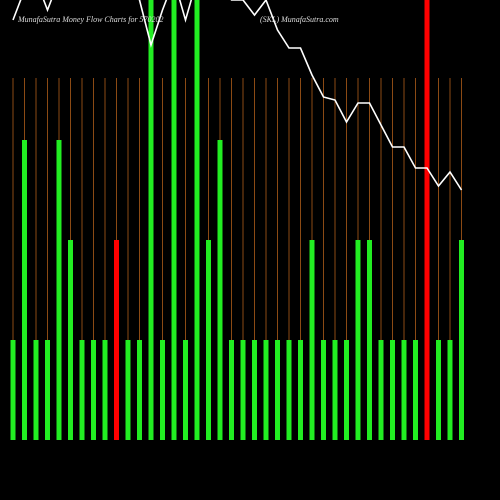 The width and height of the screenshot is (500, 500). Describe the element at coordinates (90, 19) in the screenshot. I see `chart-title: MunafaSutra Money Flow Charts for 570202` at that location.